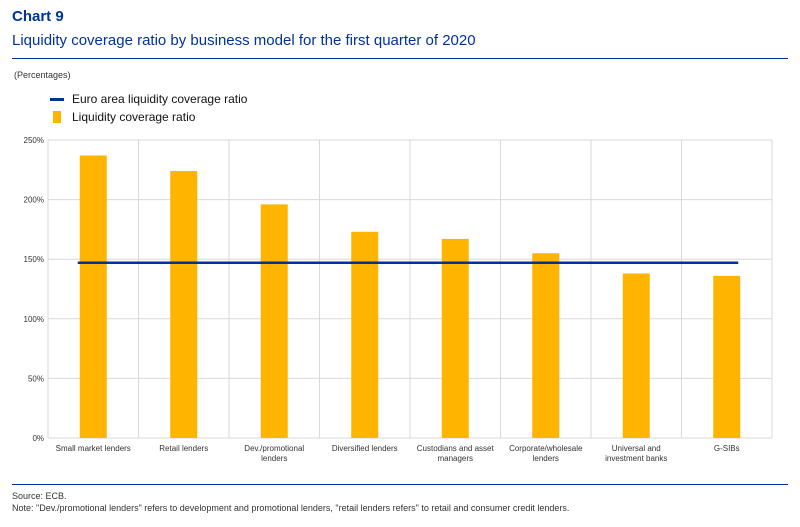  I want to click on y-tick-label: 0%, so click(38, 438).